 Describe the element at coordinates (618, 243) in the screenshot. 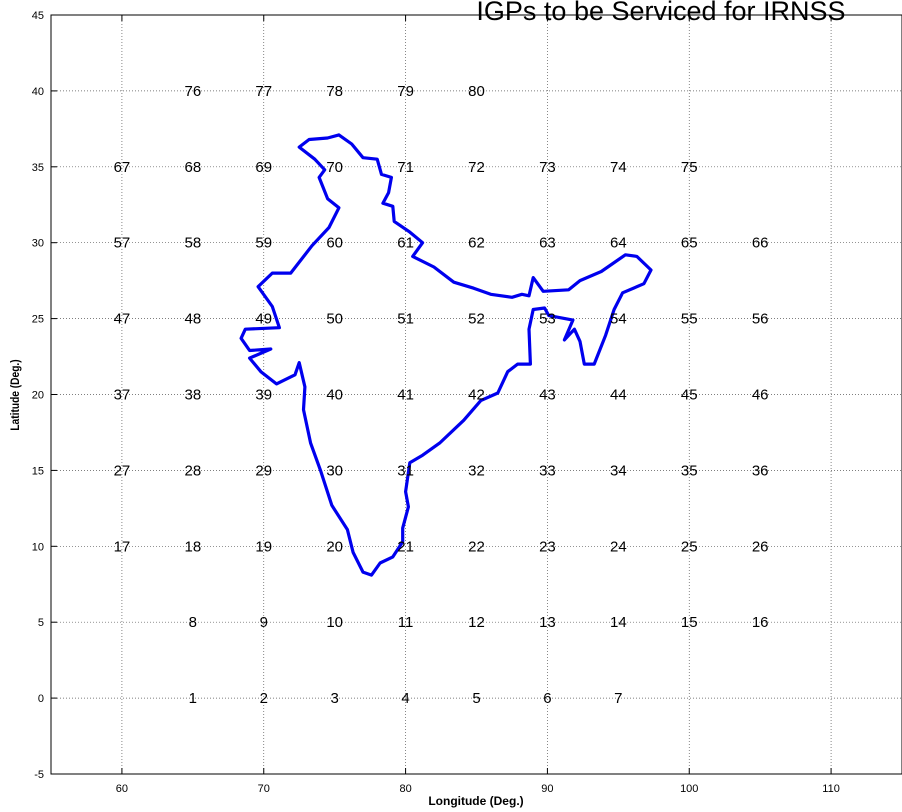

I see `igp-label-64: 64` at that location.